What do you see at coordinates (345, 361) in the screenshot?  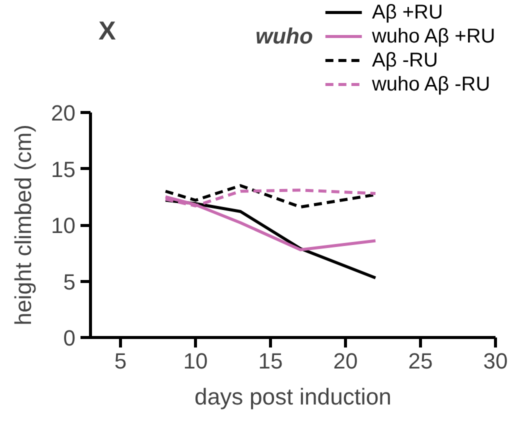 I see `x-tick-label: 20` at bounding box center [345, 361].